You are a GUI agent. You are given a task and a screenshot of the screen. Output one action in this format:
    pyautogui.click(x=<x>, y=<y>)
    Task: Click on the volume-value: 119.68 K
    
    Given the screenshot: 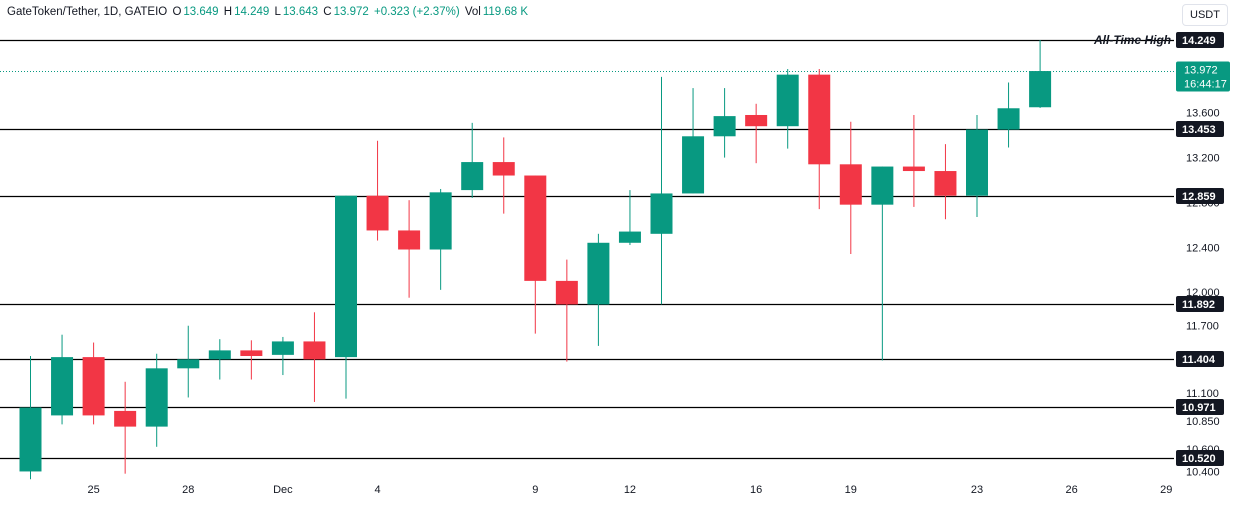 What is the action you would take?
    pyautogui.click(x=505, y=12)
    